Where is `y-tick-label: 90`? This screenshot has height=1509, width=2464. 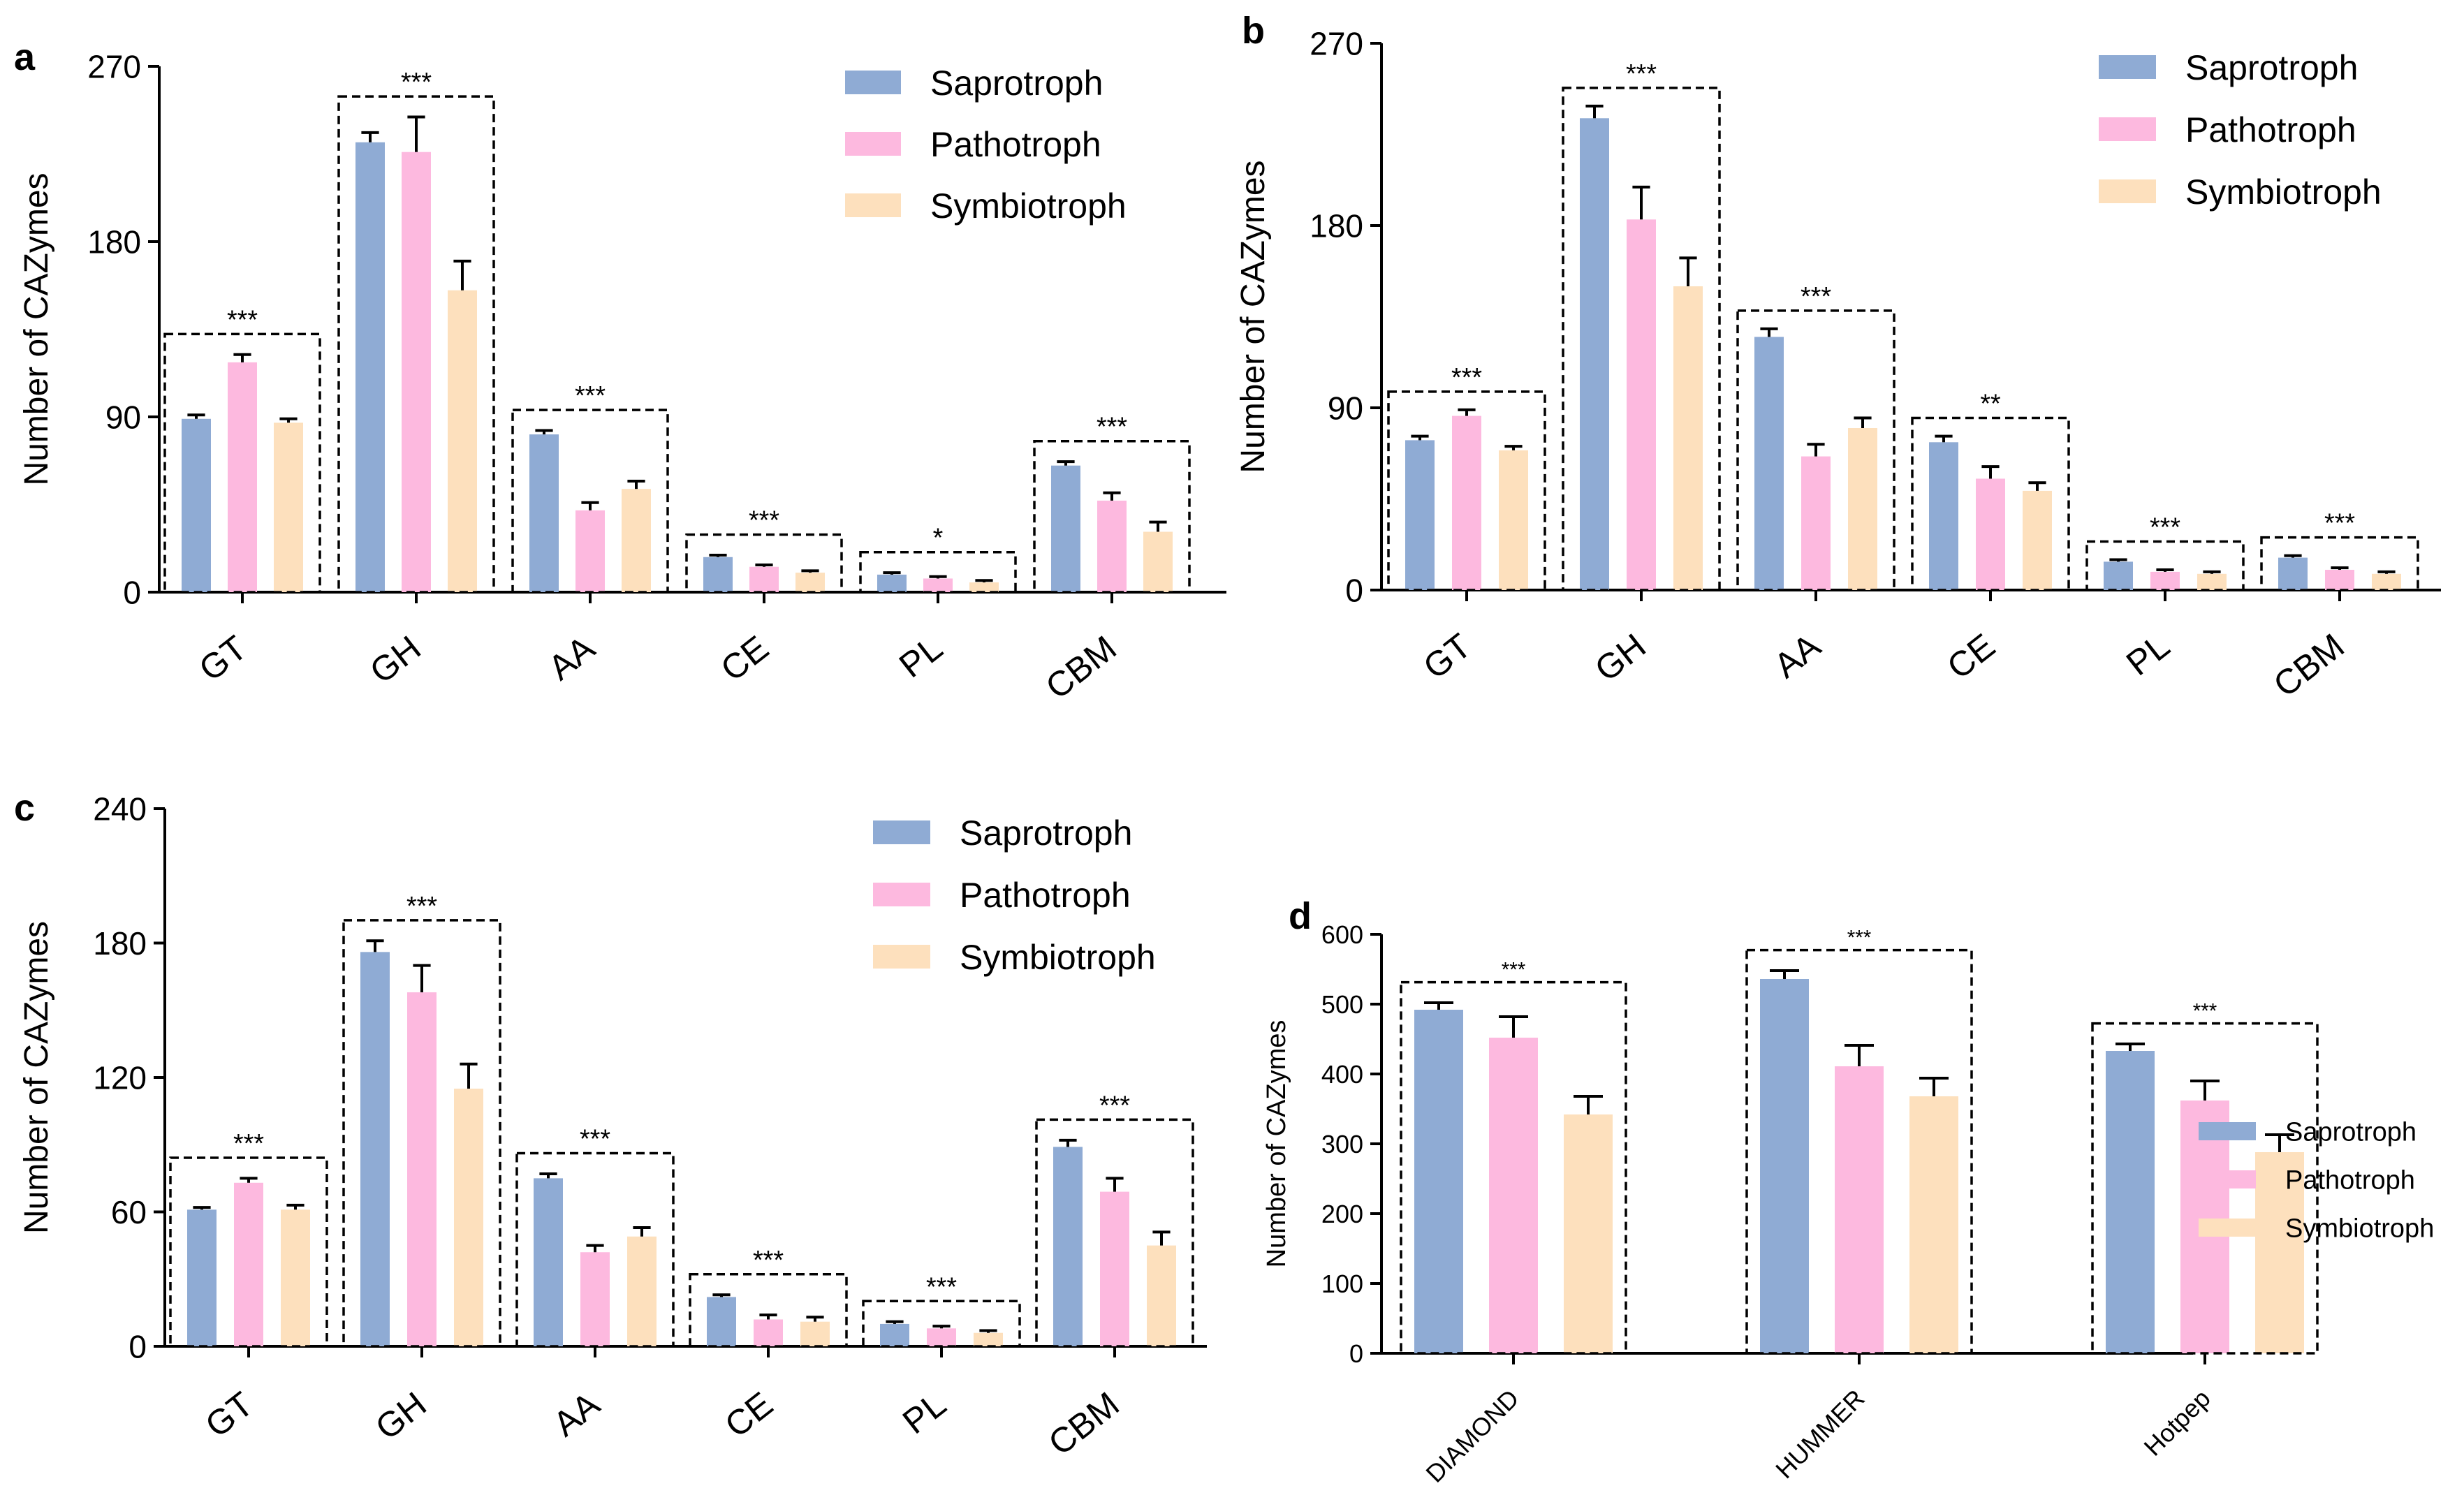 y-tick-label: 90 is located at coordinates (123, 417).